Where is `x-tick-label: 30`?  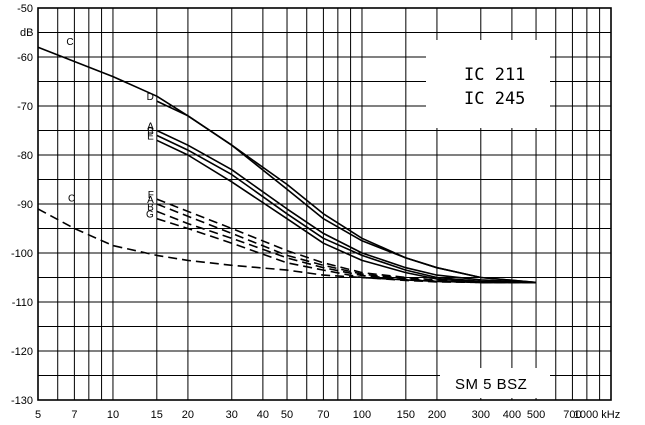 x-tick-label: 30 is located at coordinates (232, 415).